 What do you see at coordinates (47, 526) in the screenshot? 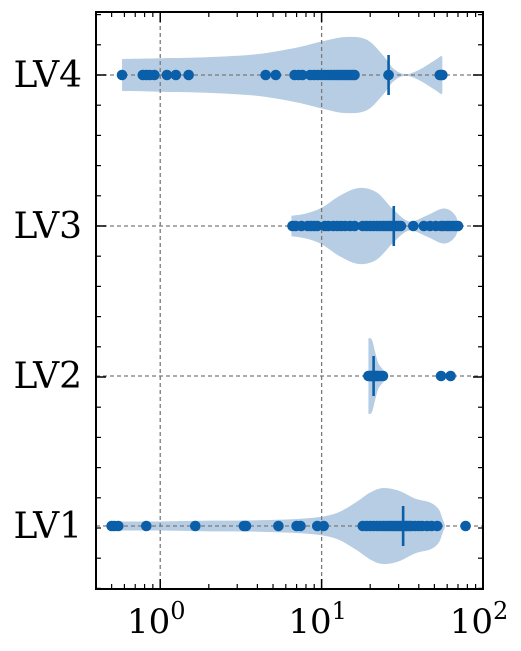
I see `y-tick-label: LV1` at bounding box center [47, 526].